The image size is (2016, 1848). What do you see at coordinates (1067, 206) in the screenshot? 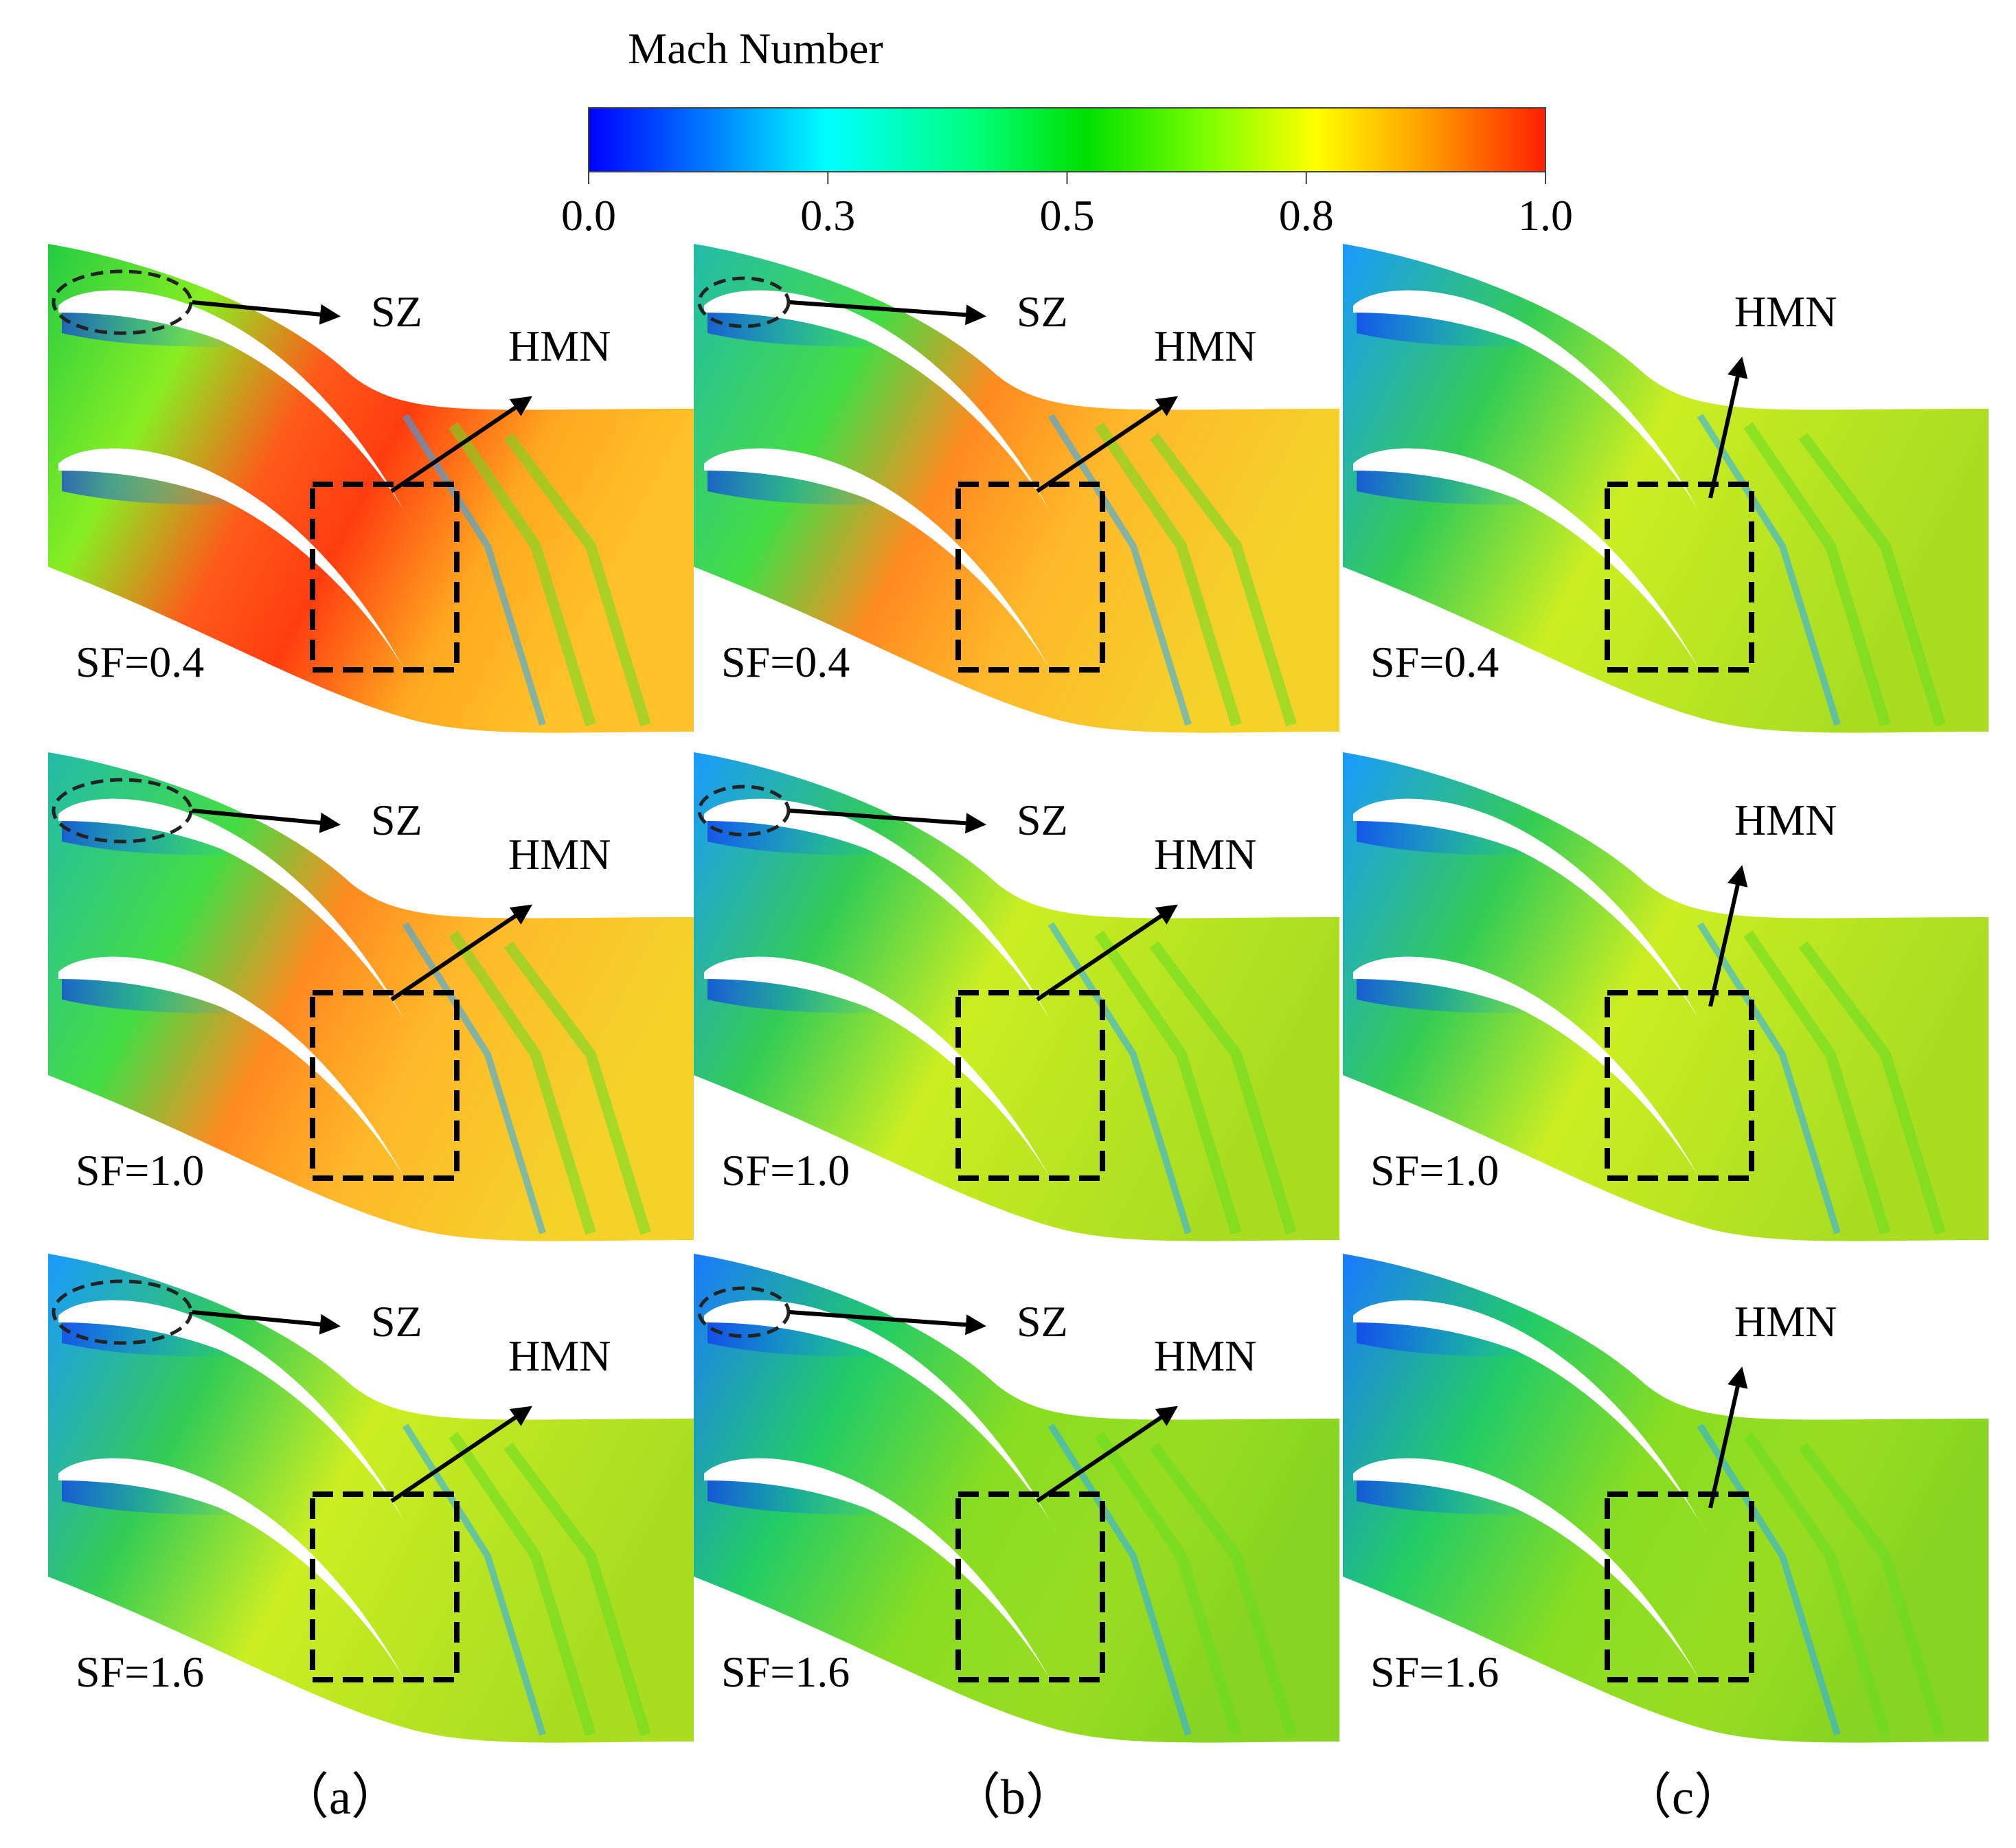
I see `colorbar-ticks: 0.0 0.3 0.5 0.8 1.0` at bounding box center [1067, 206].